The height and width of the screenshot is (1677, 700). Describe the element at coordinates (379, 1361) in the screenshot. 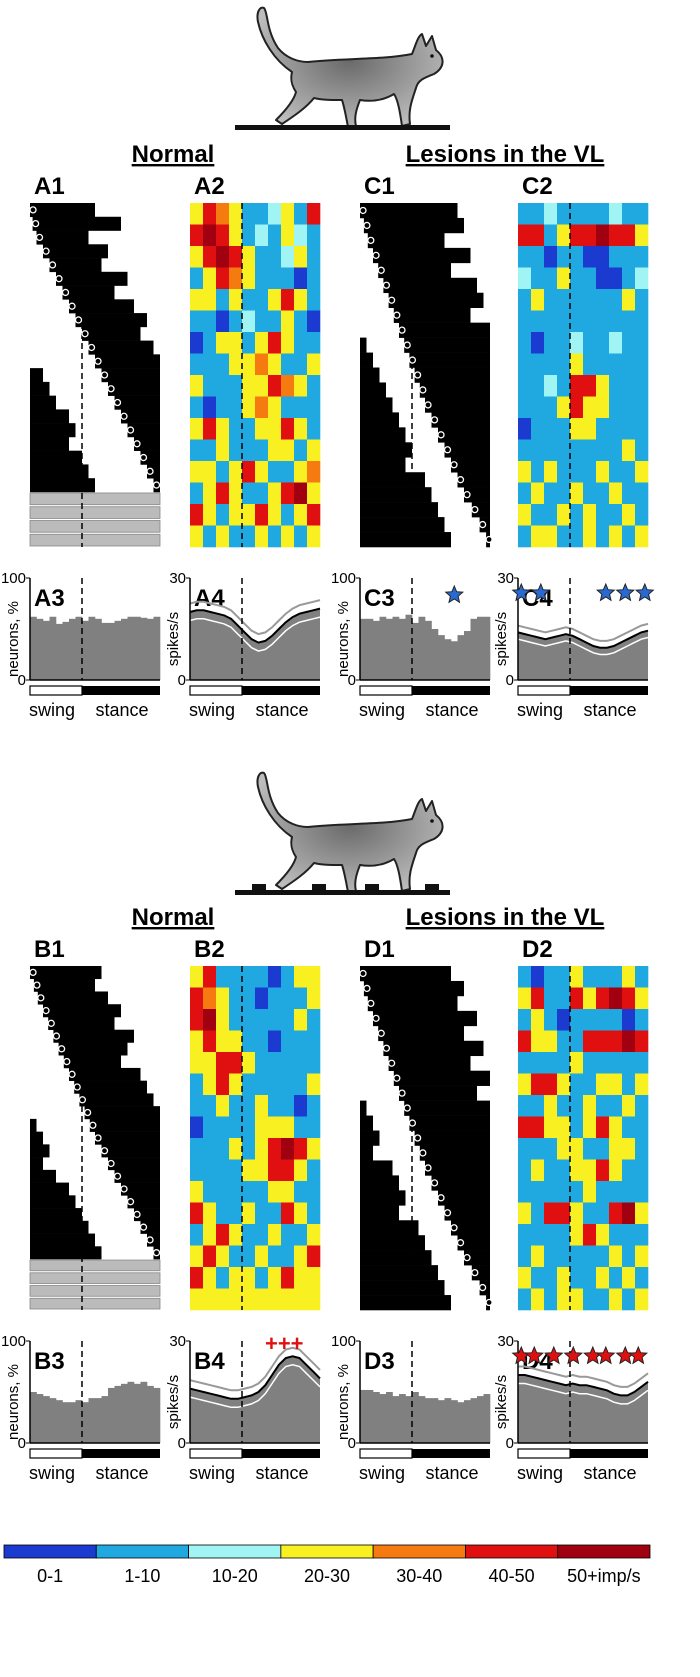

I see `panel-label: D3` at that location.